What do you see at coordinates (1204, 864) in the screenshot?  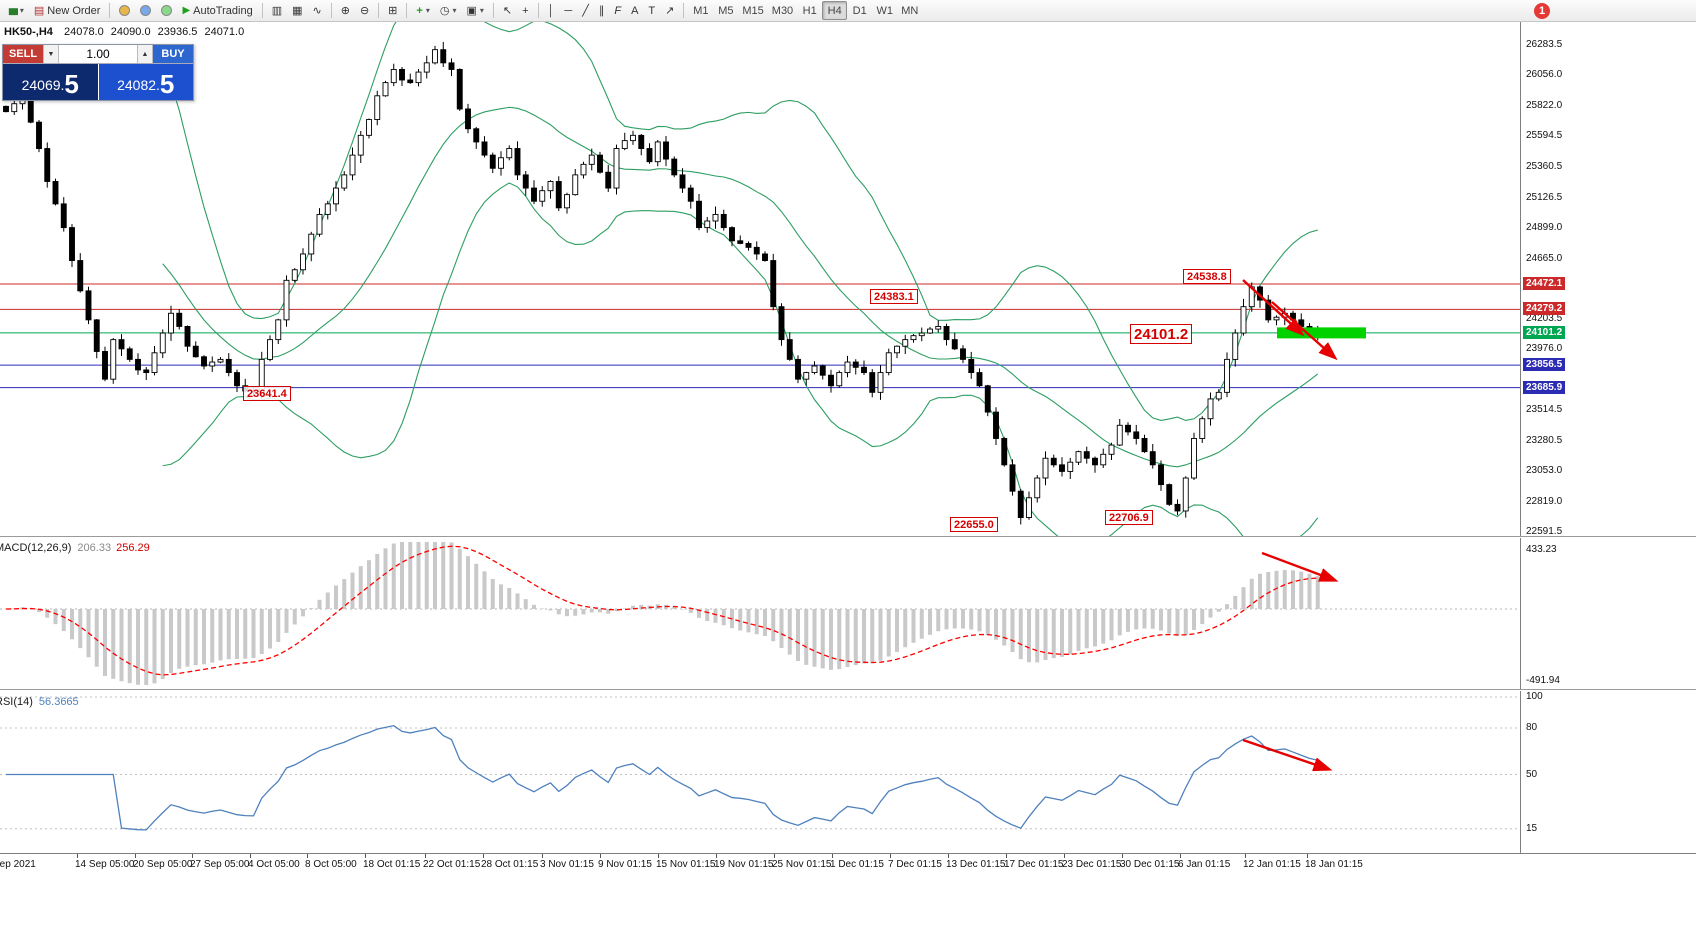 I see `time-axis-label: 6 Jan 01:15` at bounding box center [1204, 864].